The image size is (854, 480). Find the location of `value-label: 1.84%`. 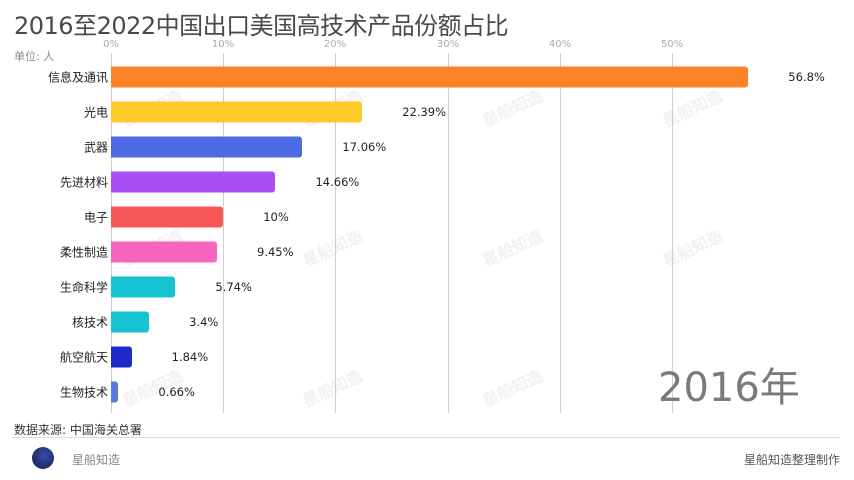

value-label: 1.84% is located at coordinates (190, 357).